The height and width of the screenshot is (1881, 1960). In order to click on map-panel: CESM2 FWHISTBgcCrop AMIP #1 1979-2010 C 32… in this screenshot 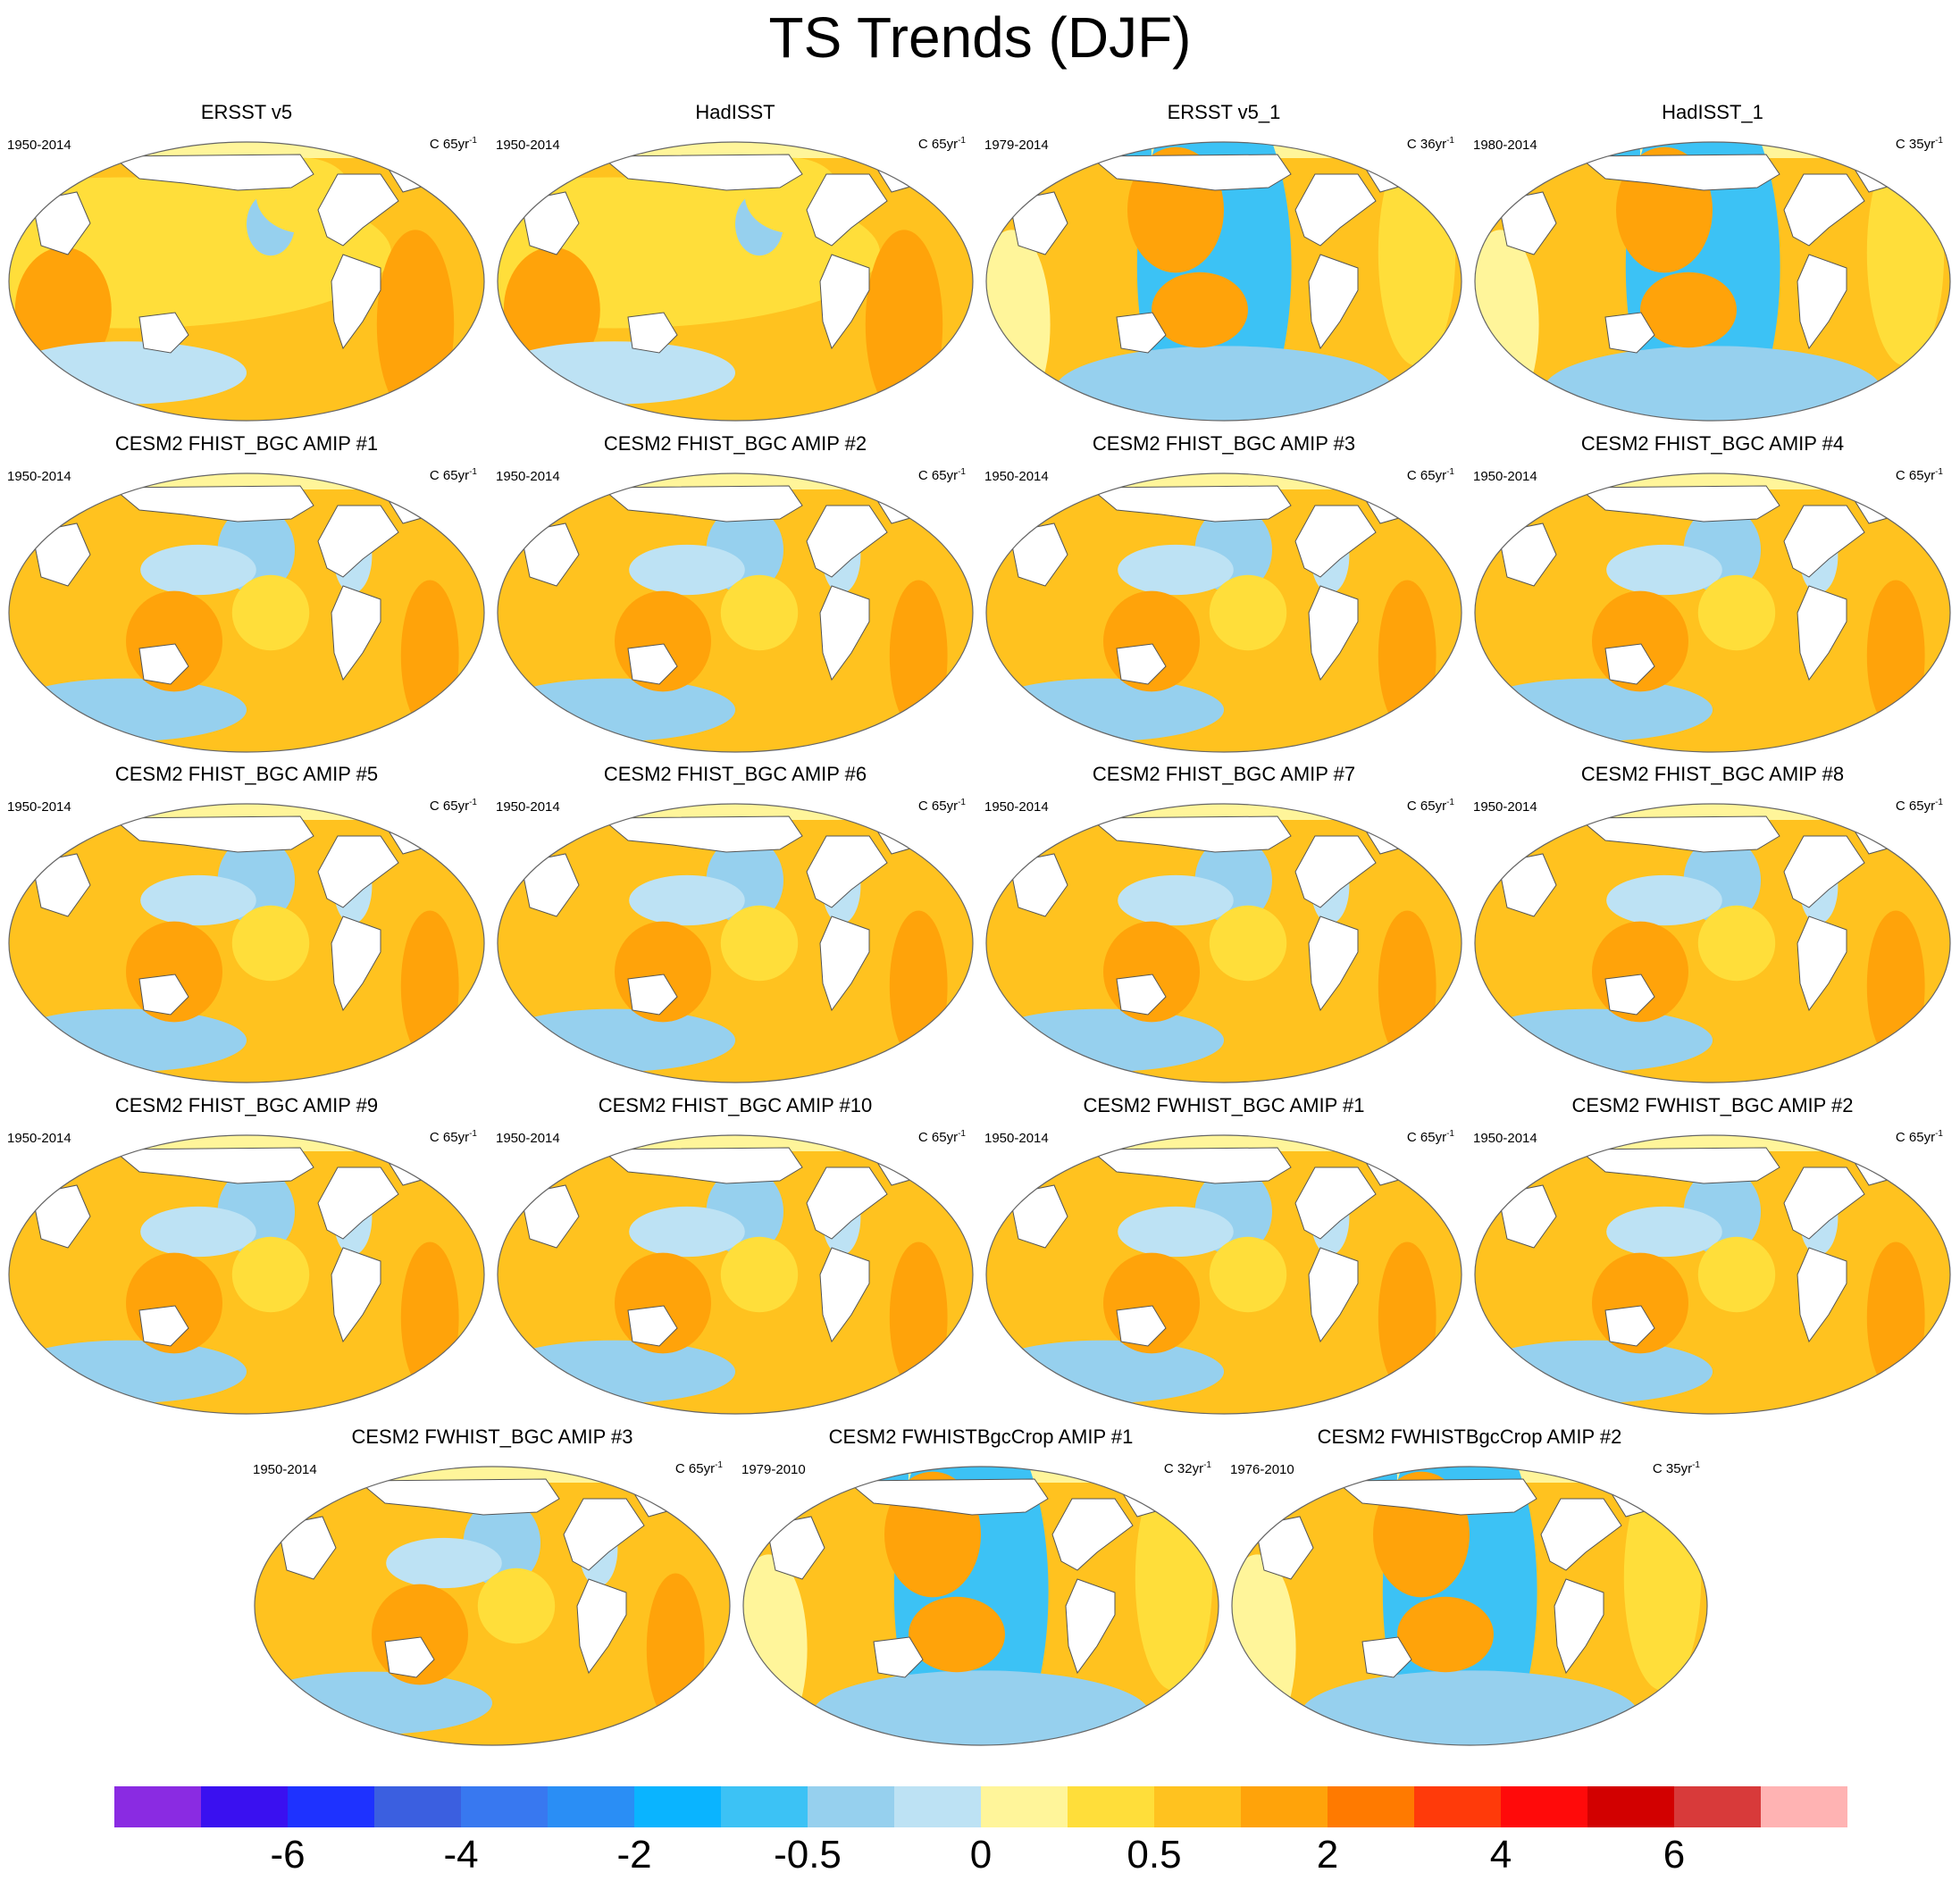, I will do `click(981, 1592)`.